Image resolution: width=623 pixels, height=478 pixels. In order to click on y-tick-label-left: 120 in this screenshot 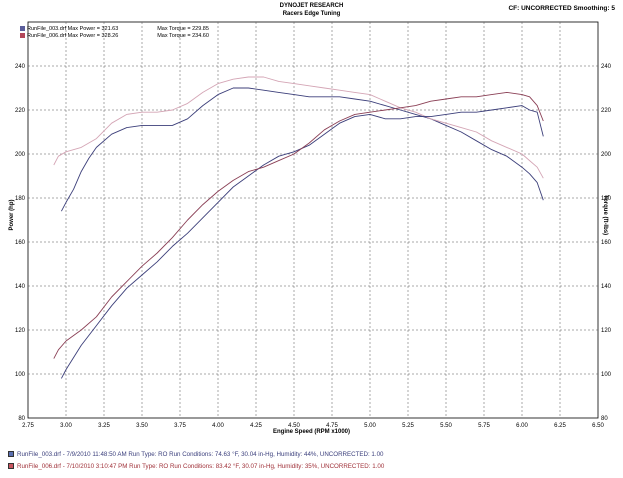, I will do `click(20, 331)`.